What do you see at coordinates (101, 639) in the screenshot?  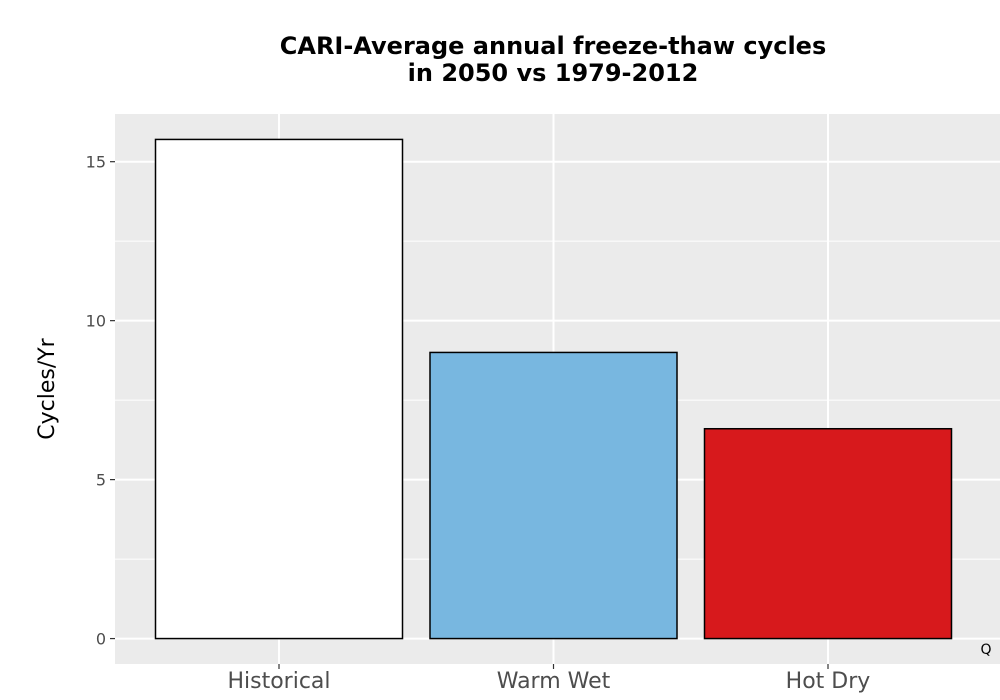 I see `y-tick-label: 0` at bounding box center [101, 639].